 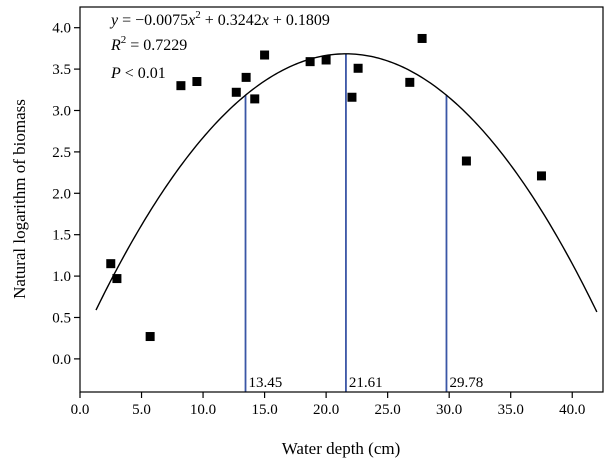 What do you see at coordinates (124, 40) in the screenshot?
I see `r-square: 2` at bounding box center [124, 40].